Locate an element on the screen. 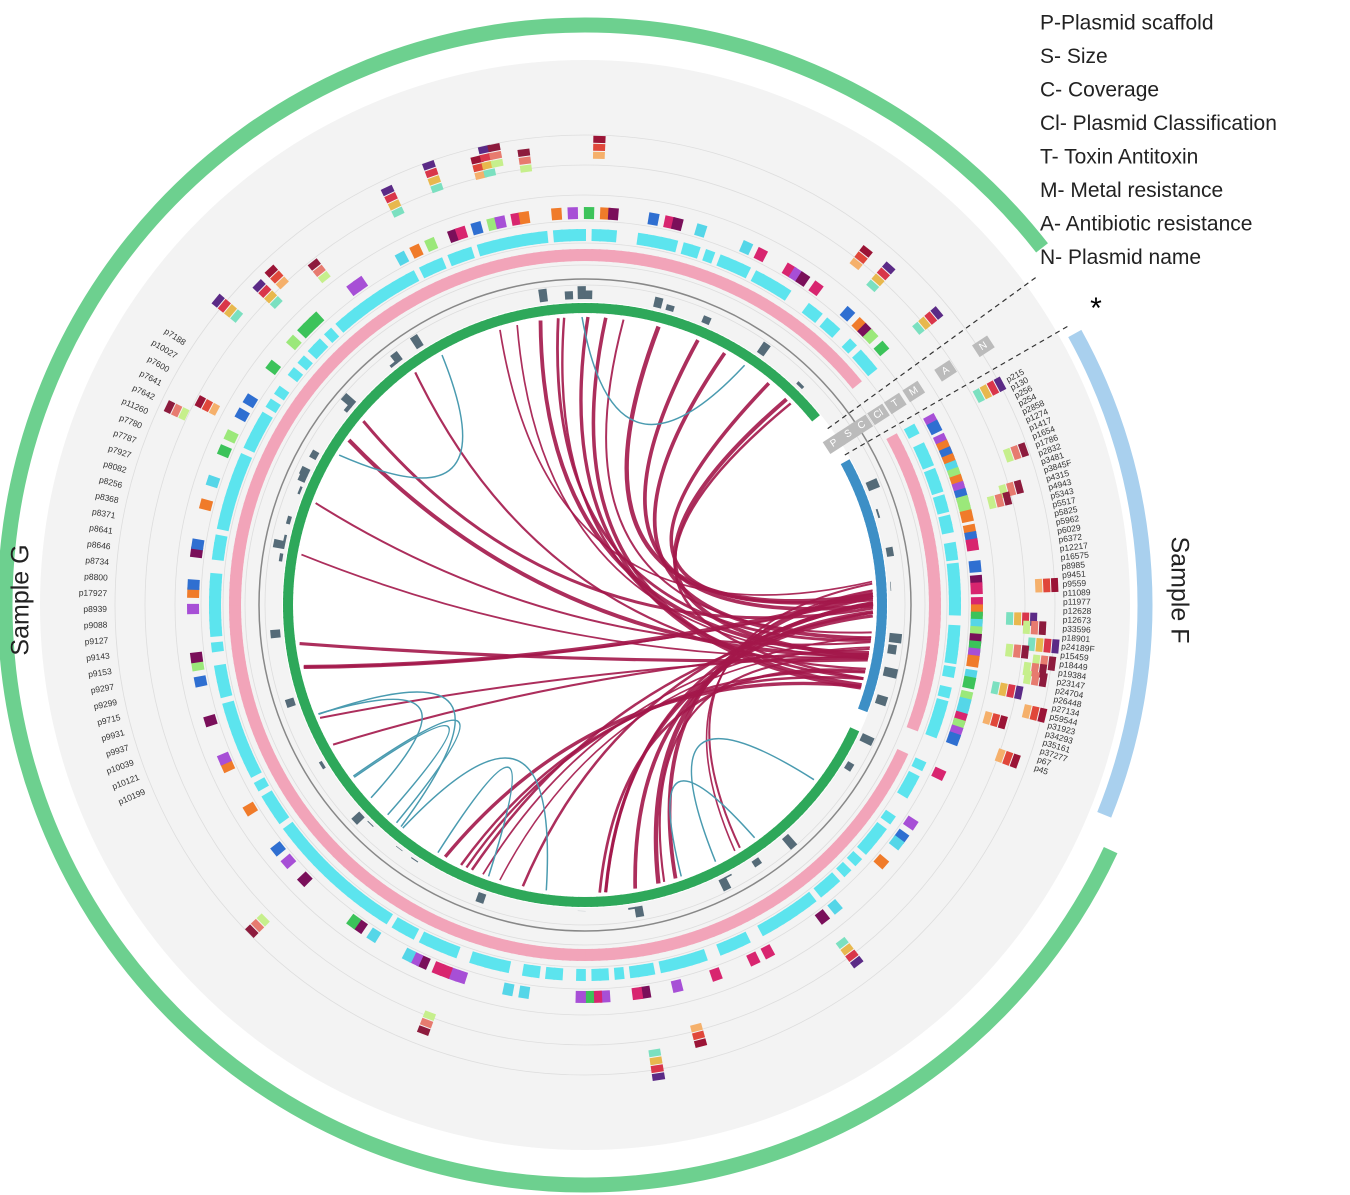  gap-line is located at coordinates (957, 390).